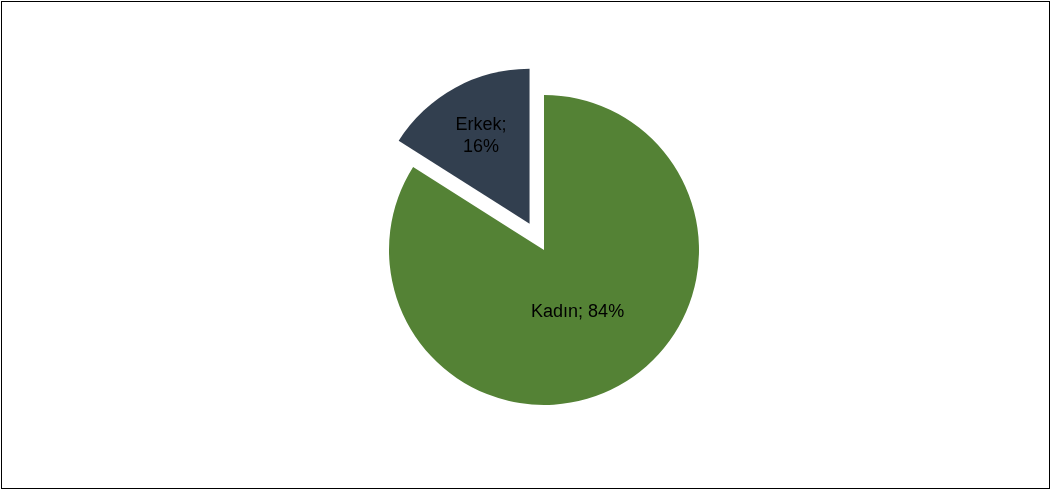 This screenshot has height=490, width=1051. Describe the element at coordinates (481, 135) in the screenshot. I see `slice-label: Erkek; 16%` at that location.